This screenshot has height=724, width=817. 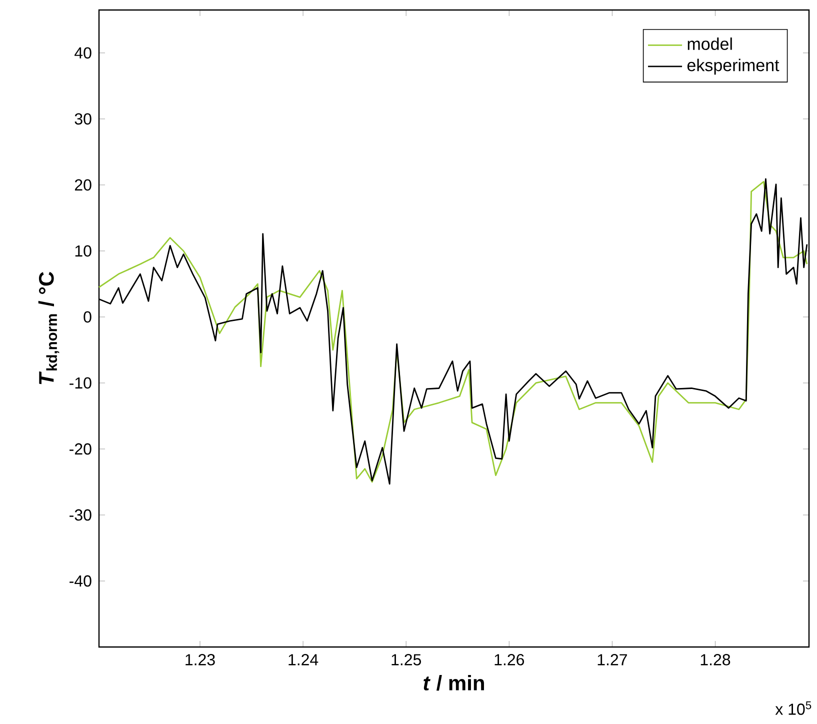 I want to click on x-axis-title: t / min, so click(x=454, y=683).